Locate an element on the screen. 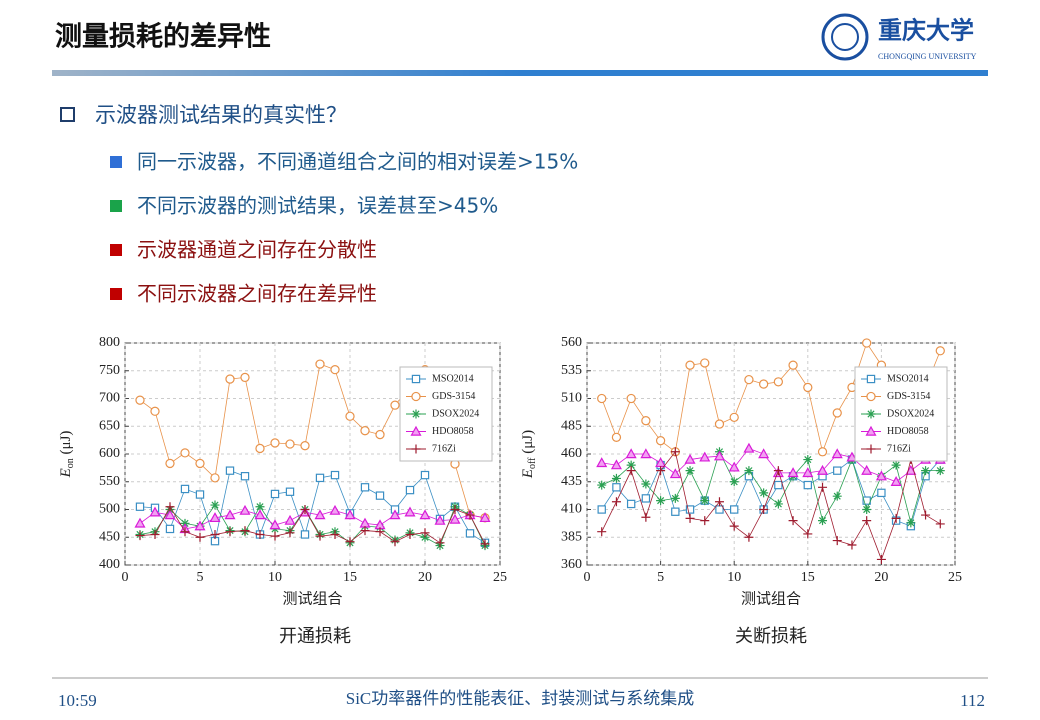 This screenshot has height=720, width=1040. y-label-sub: off is located at coordinates (532, 463).